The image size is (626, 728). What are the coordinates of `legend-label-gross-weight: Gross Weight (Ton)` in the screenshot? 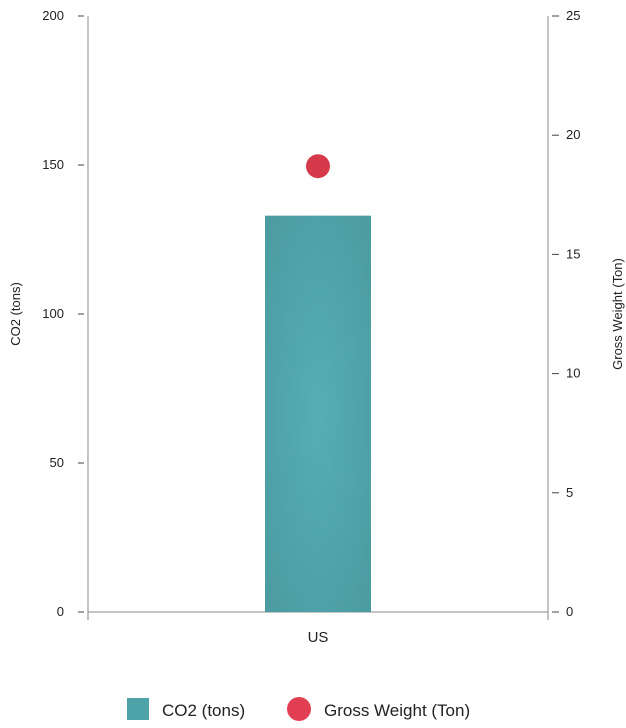 It's located at (397, 710).